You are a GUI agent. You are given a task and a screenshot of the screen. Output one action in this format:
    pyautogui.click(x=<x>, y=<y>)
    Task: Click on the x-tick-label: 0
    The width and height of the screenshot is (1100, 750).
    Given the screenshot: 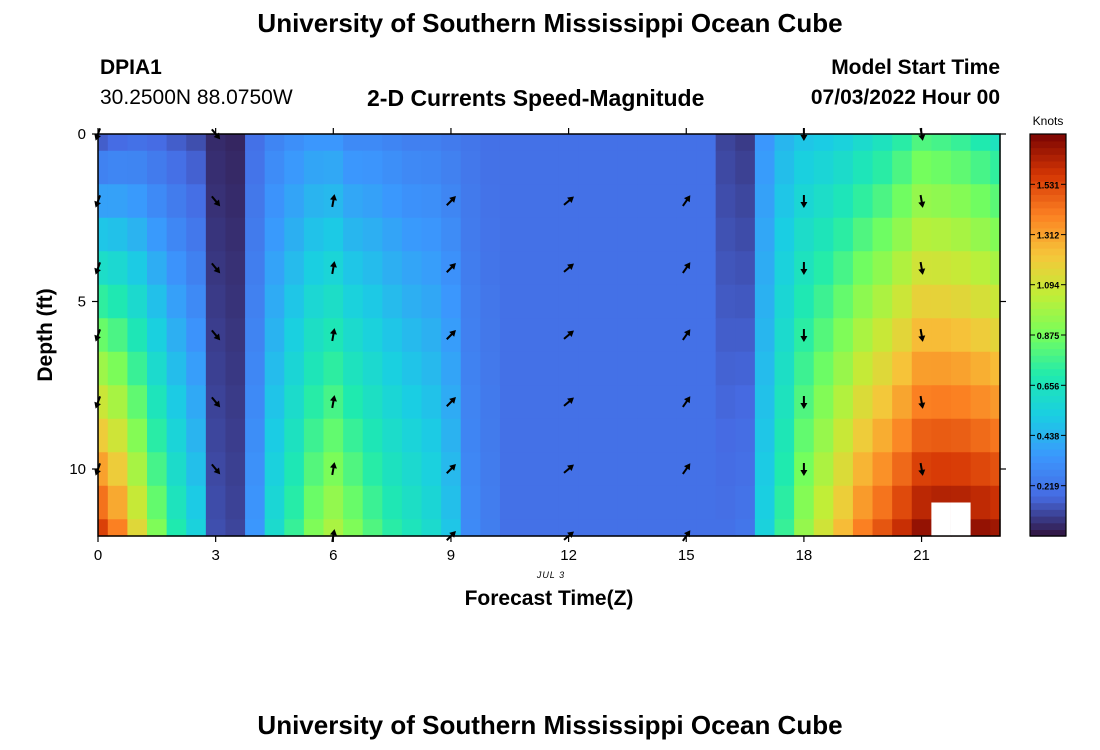 What is the action you would take?
    pyautogui.click(x=98, y=555)
    